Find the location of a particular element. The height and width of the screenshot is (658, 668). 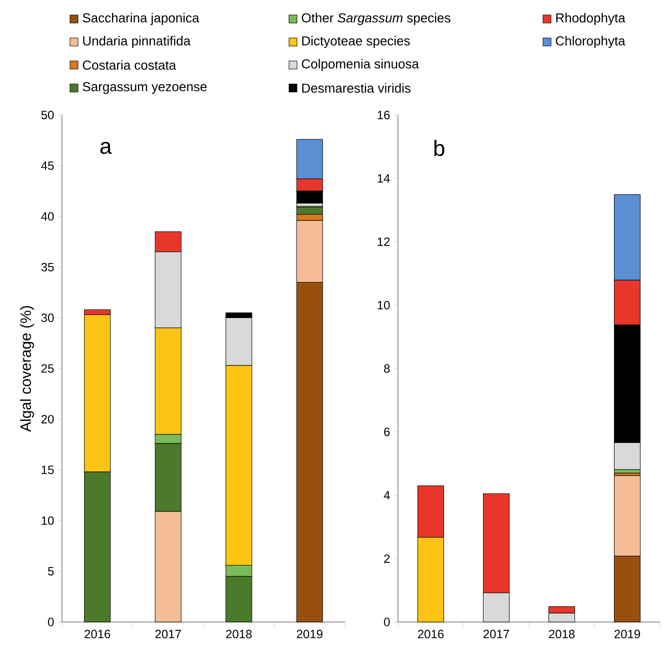

y-tick-label: 5 is located at coordinates (51, 571).